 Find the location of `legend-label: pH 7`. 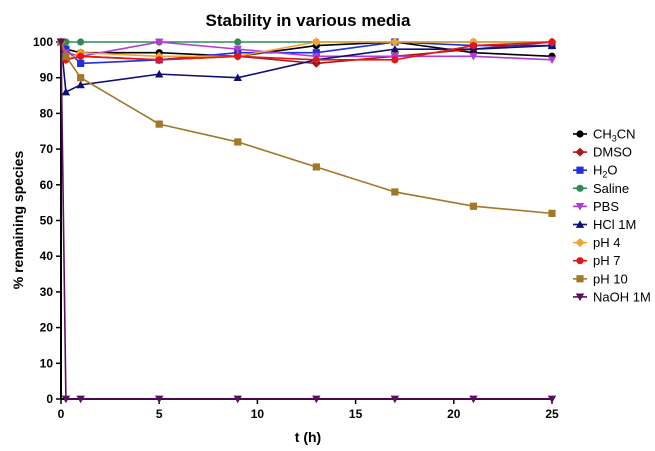

legend-label: pH 7 is located at coordinates (606, 260).